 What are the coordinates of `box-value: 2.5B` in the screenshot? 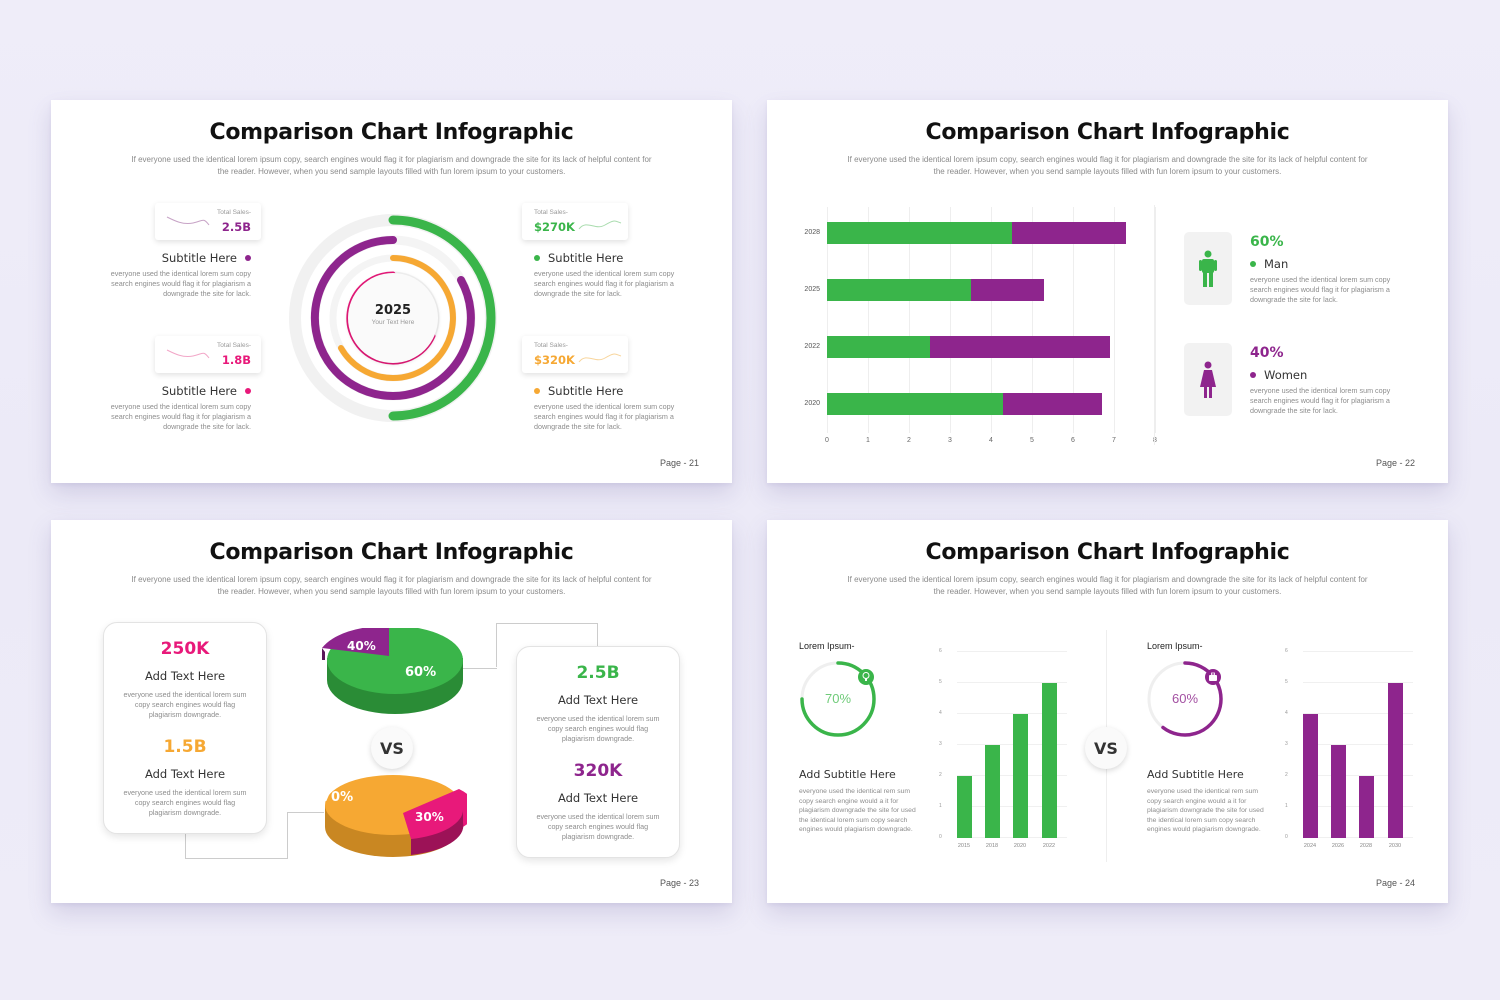 It's located at (598, 673).